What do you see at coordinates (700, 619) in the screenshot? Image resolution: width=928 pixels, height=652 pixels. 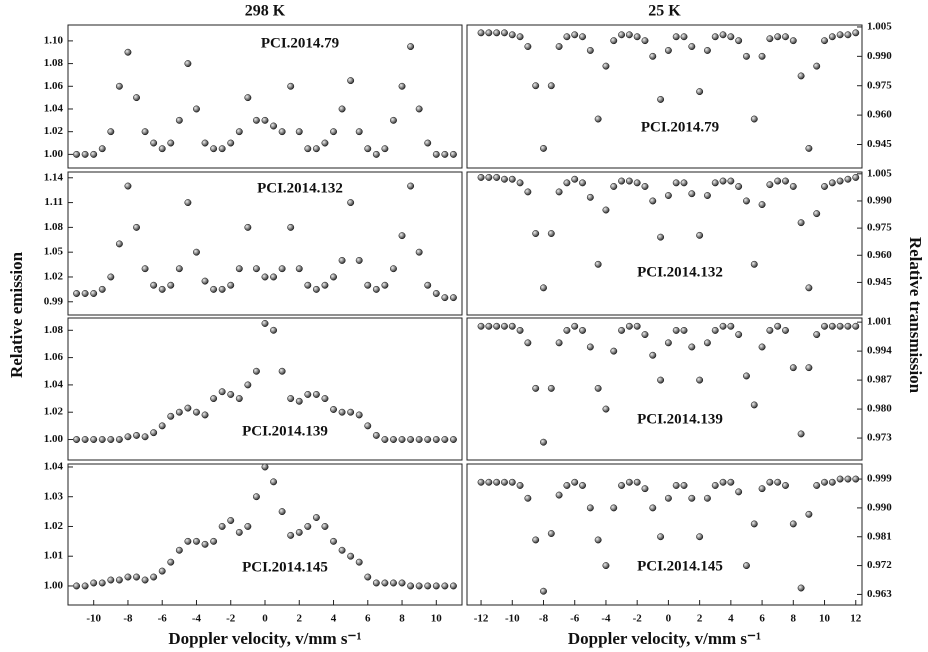 I see `x-tick-label: 2` at bounding box center [700, 619].